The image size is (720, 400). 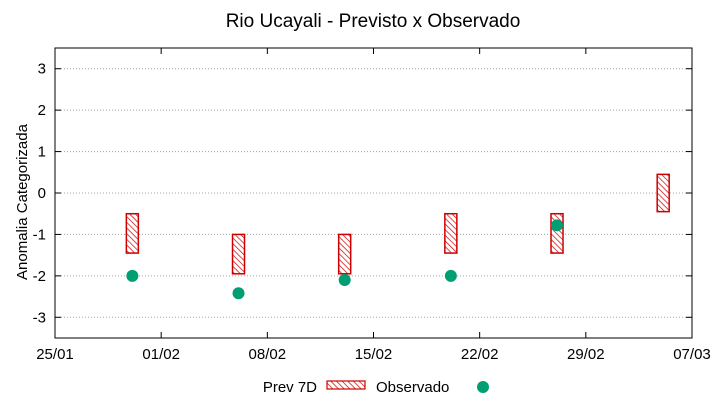 I want to click on y-tick-label: -3, so click(x=39, y=317).